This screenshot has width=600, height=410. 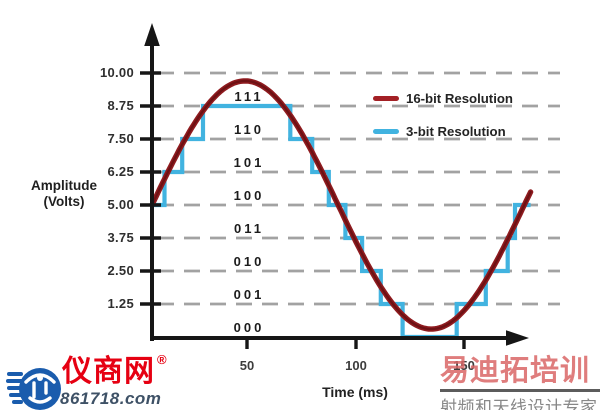 What do you see at coordinates (64, 201) in the screenshot?
I see `y-axis-title-line2: (Volts)` at bounding box center [64, 201].